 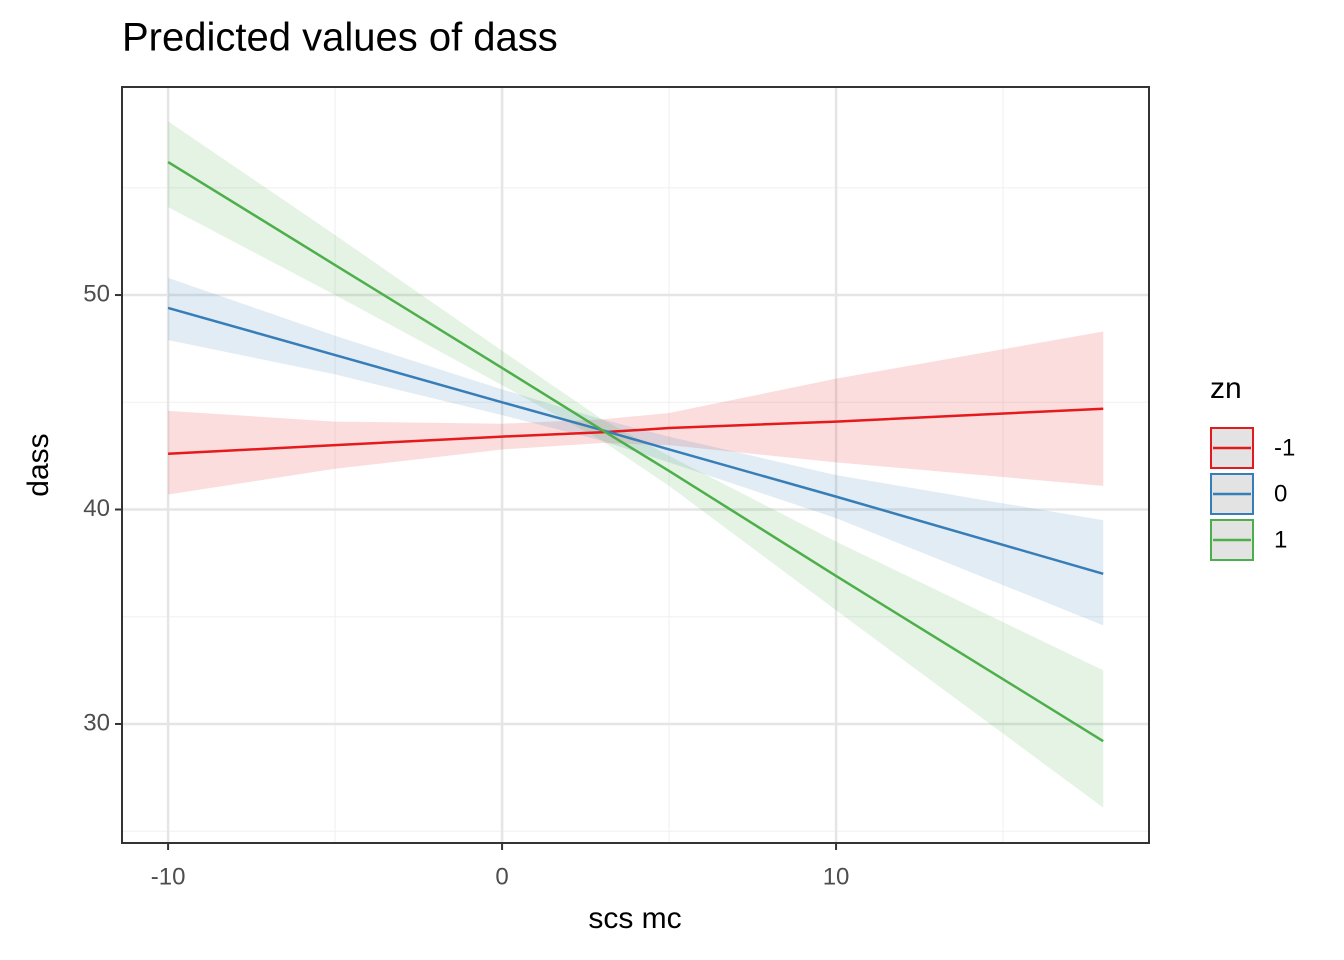 What do you see at coordinates (1280, 539) in the screenshot?
I see `legend-label: 1` at bounding box center [1280, 539].